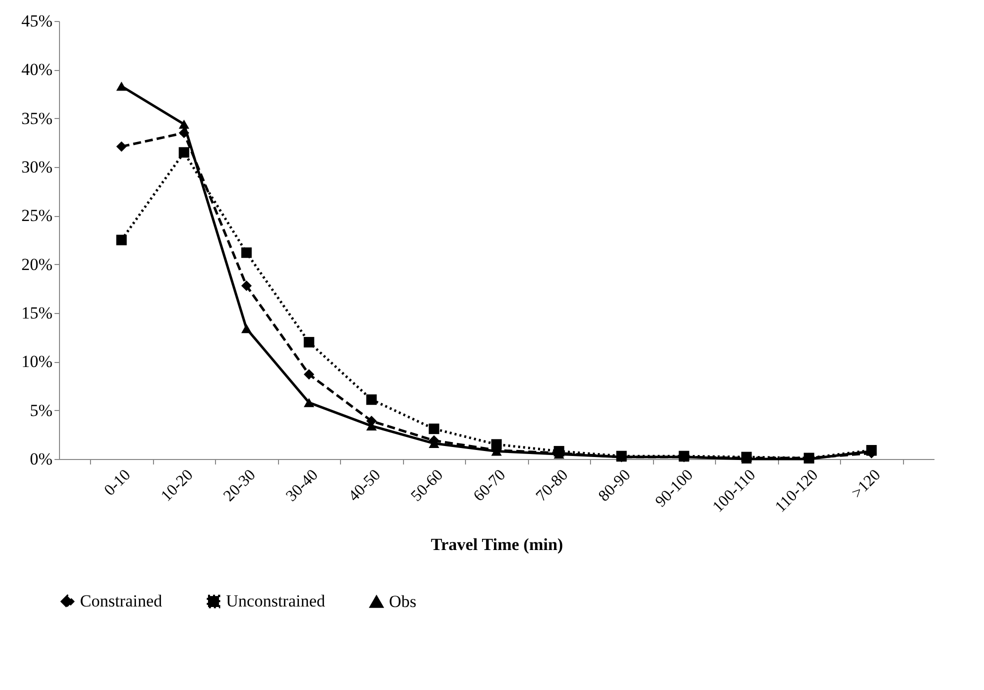 This screenshot has height=690, width=984. Describe the element at coordinates (117, 483) in the screenshot. I see `x-tick-label: 0-10` at that location.